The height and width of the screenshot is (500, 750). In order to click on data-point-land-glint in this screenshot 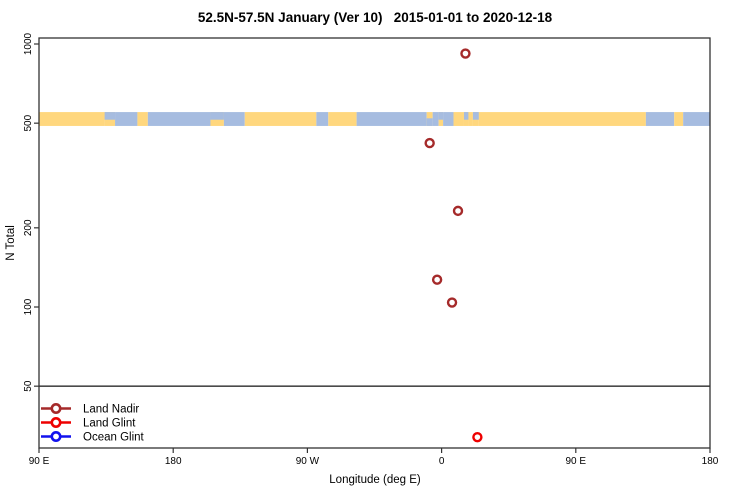, I will do `click(477, 437)`.